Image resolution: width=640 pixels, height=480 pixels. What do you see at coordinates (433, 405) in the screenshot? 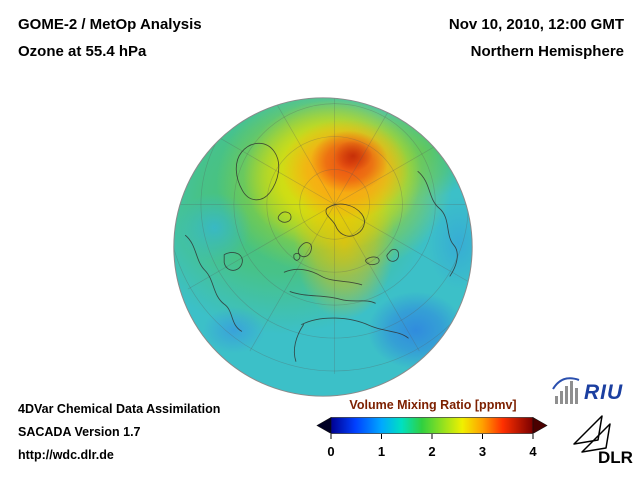
I see `colorbar-title: Volume Mixing Ratio [ppmv]` at bounding box center [433, 405].